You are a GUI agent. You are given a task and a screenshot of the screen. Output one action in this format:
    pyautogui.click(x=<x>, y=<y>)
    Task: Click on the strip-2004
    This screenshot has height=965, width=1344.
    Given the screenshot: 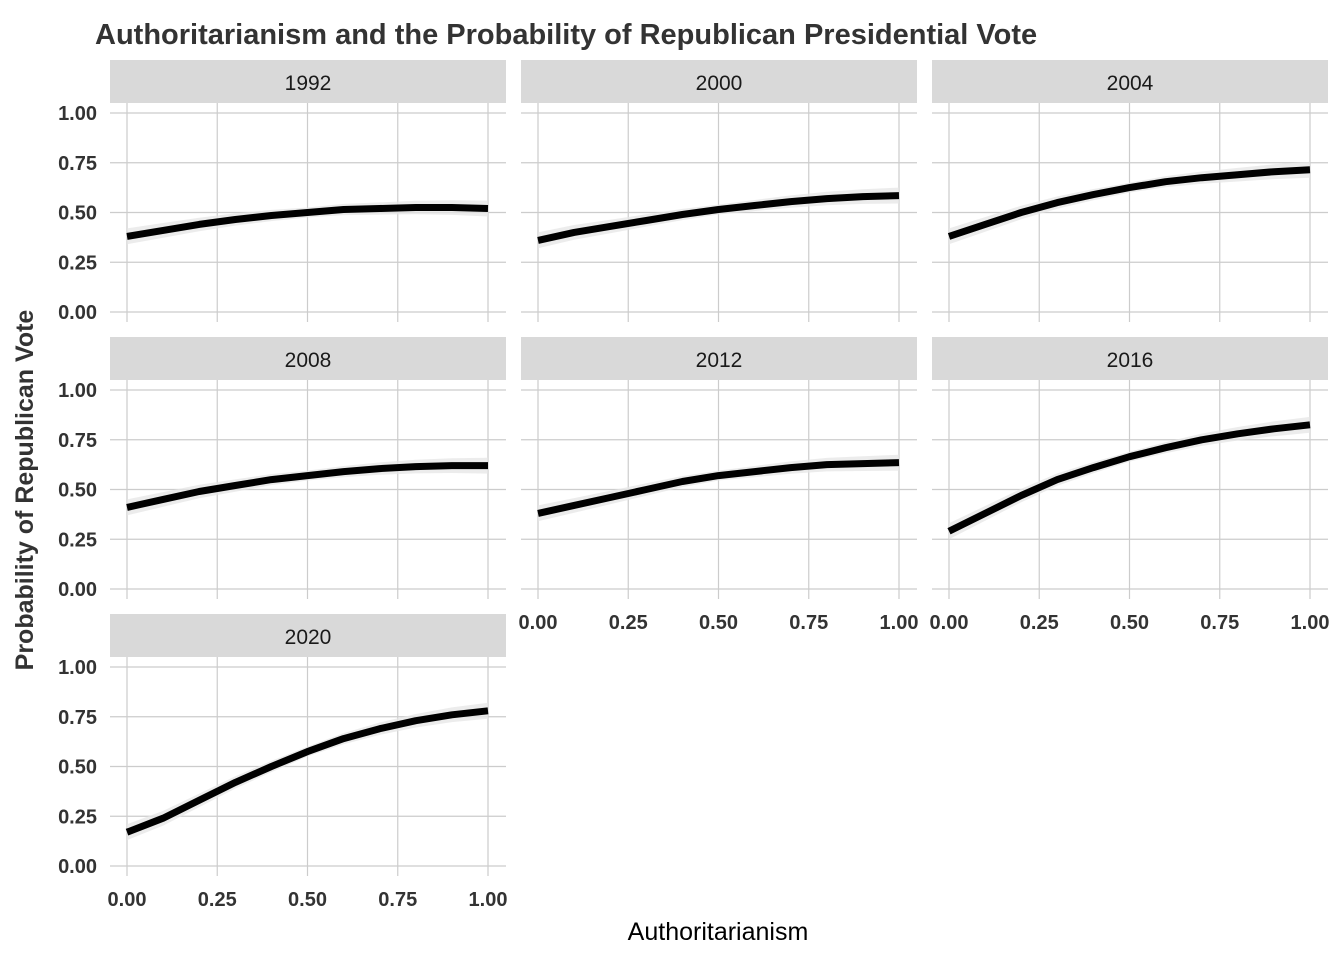 What is the action you would take?
    pyautogui.click(x=1130, y=81)
    